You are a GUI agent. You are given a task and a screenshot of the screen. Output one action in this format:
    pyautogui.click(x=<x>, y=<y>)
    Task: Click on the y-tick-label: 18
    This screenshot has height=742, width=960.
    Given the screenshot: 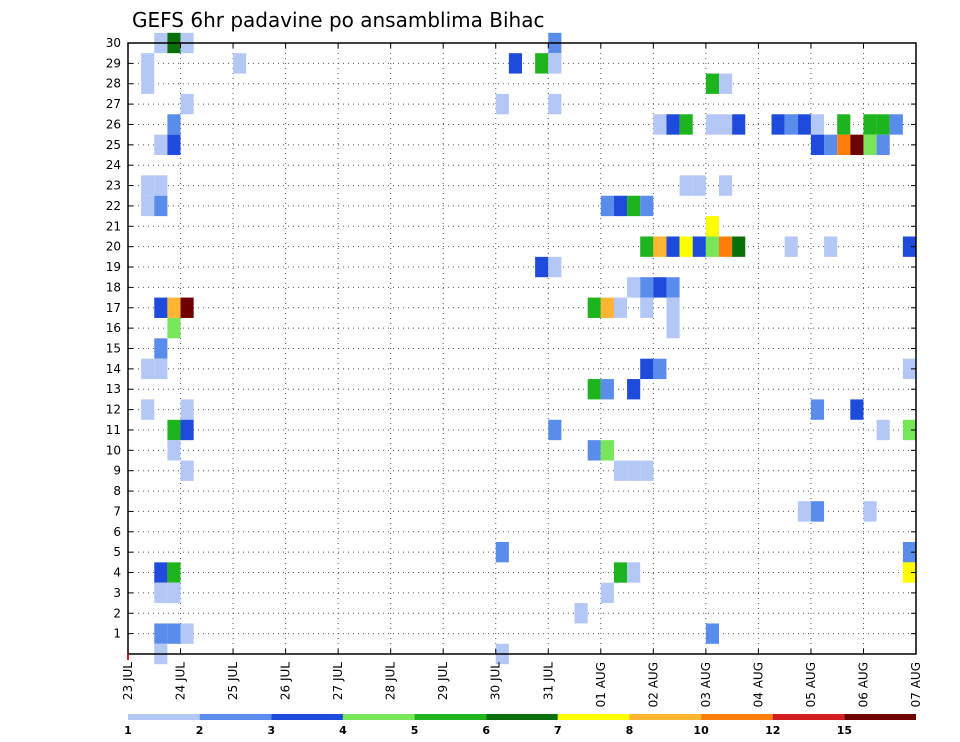 What is the action you would take?
    pyautogui.click(x=113, y=287)
    